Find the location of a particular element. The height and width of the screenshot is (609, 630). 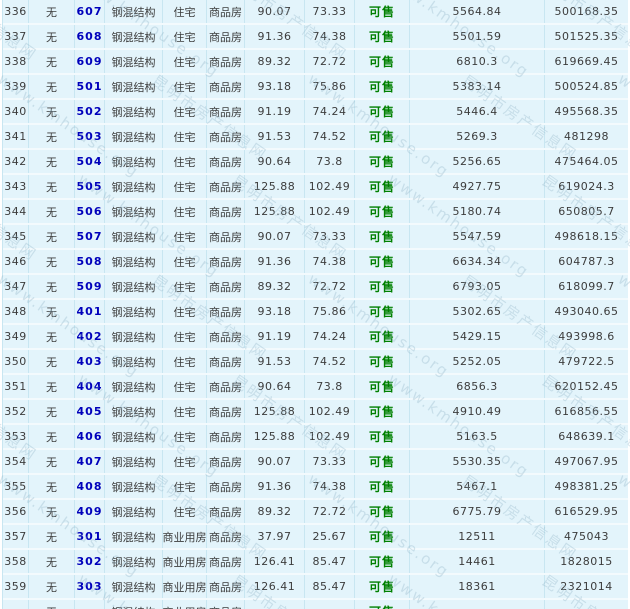

room-number-link: 408 is located at coordinates (90, 486).